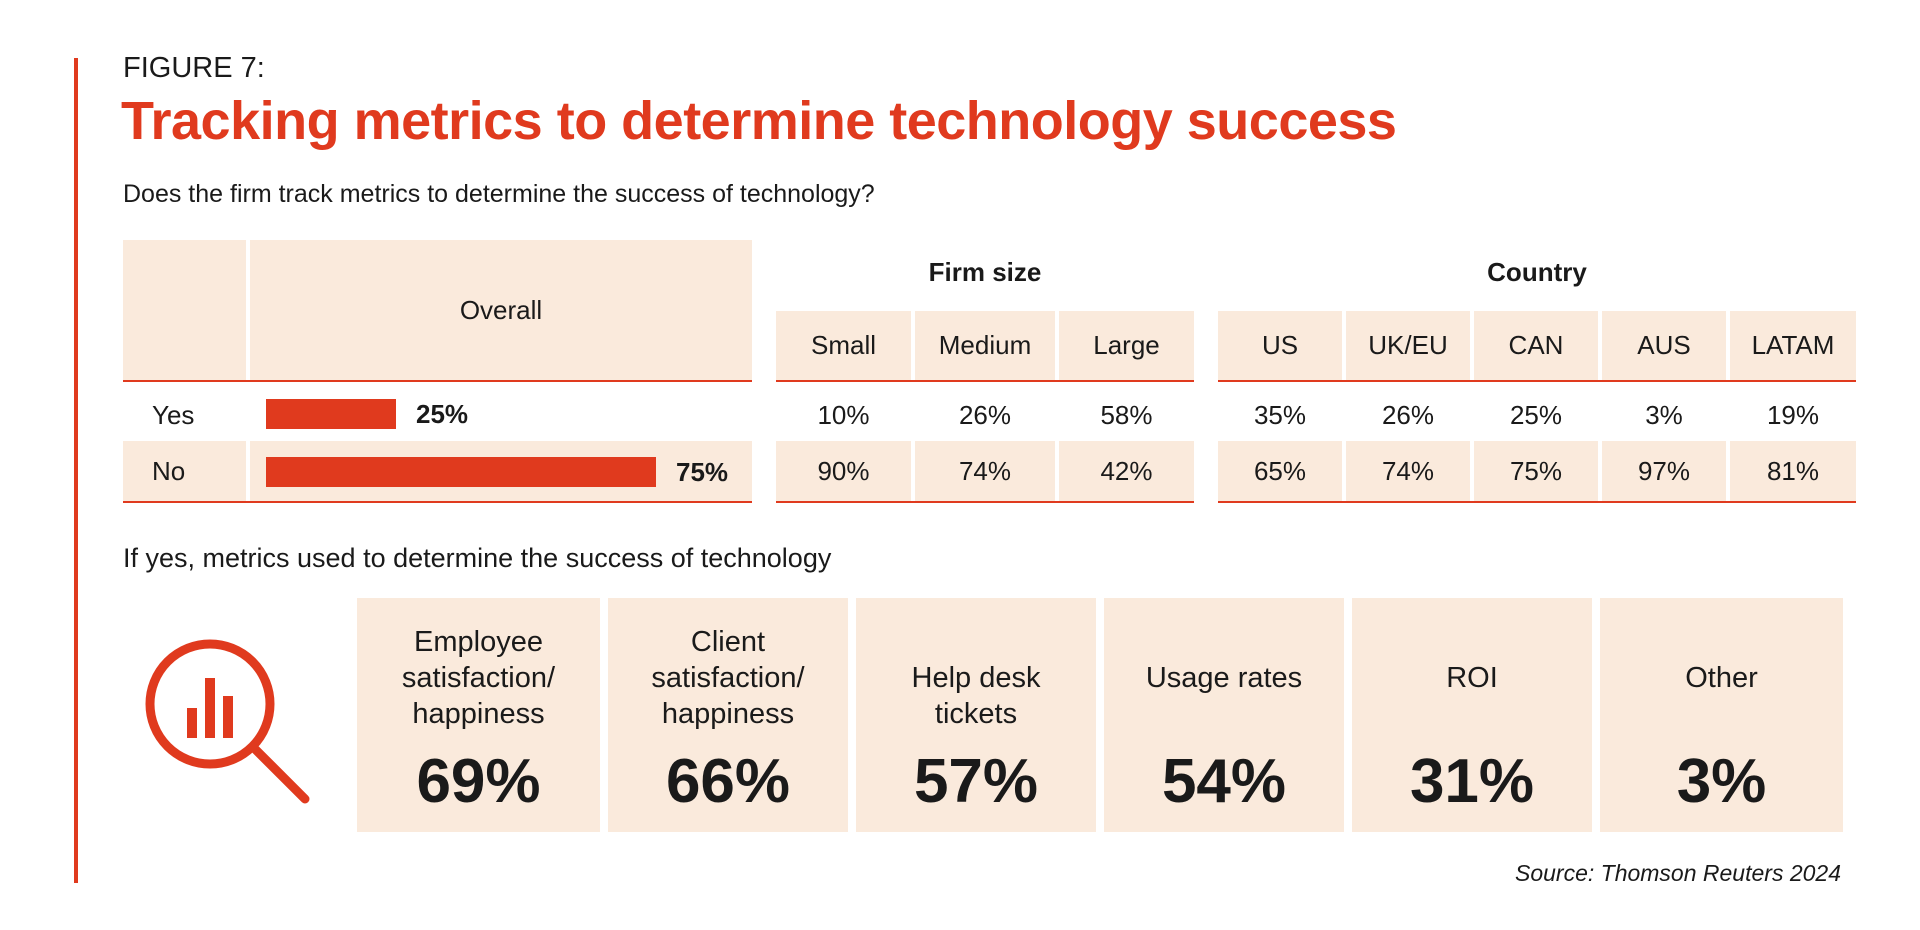 This screenshot has width=1920, height=930. Describe the element at coordinates (985, 271) in the screenshot. I see `firm-size-header: Firm size` at that location.